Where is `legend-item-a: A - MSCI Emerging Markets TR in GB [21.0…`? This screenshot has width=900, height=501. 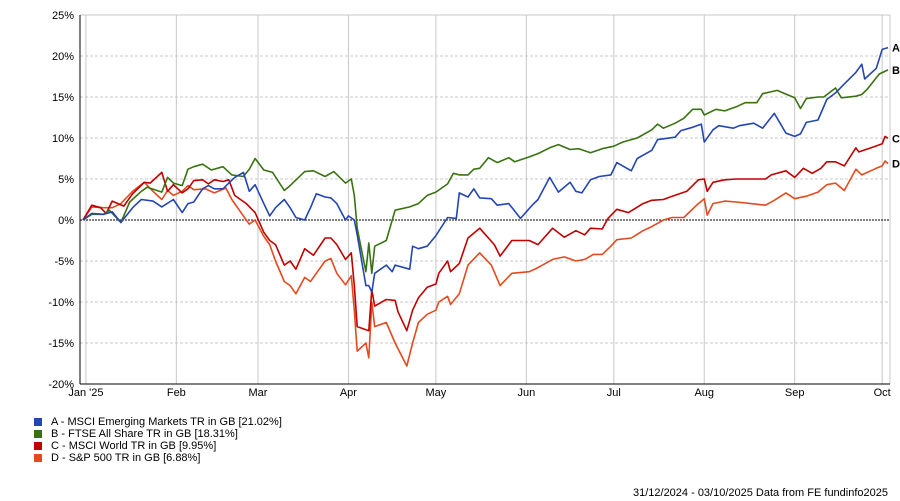
legend-item-a: A - MSCI Emerging Markets TR in GB [21.0… is located at coordinates (158, 422).